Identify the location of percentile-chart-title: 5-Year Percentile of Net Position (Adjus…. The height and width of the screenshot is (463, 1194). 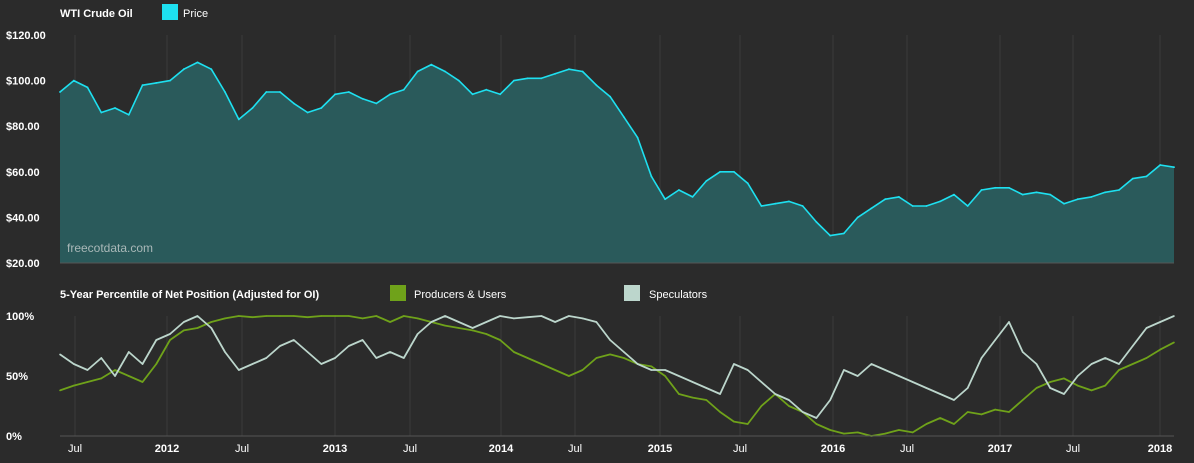
(189, 295).